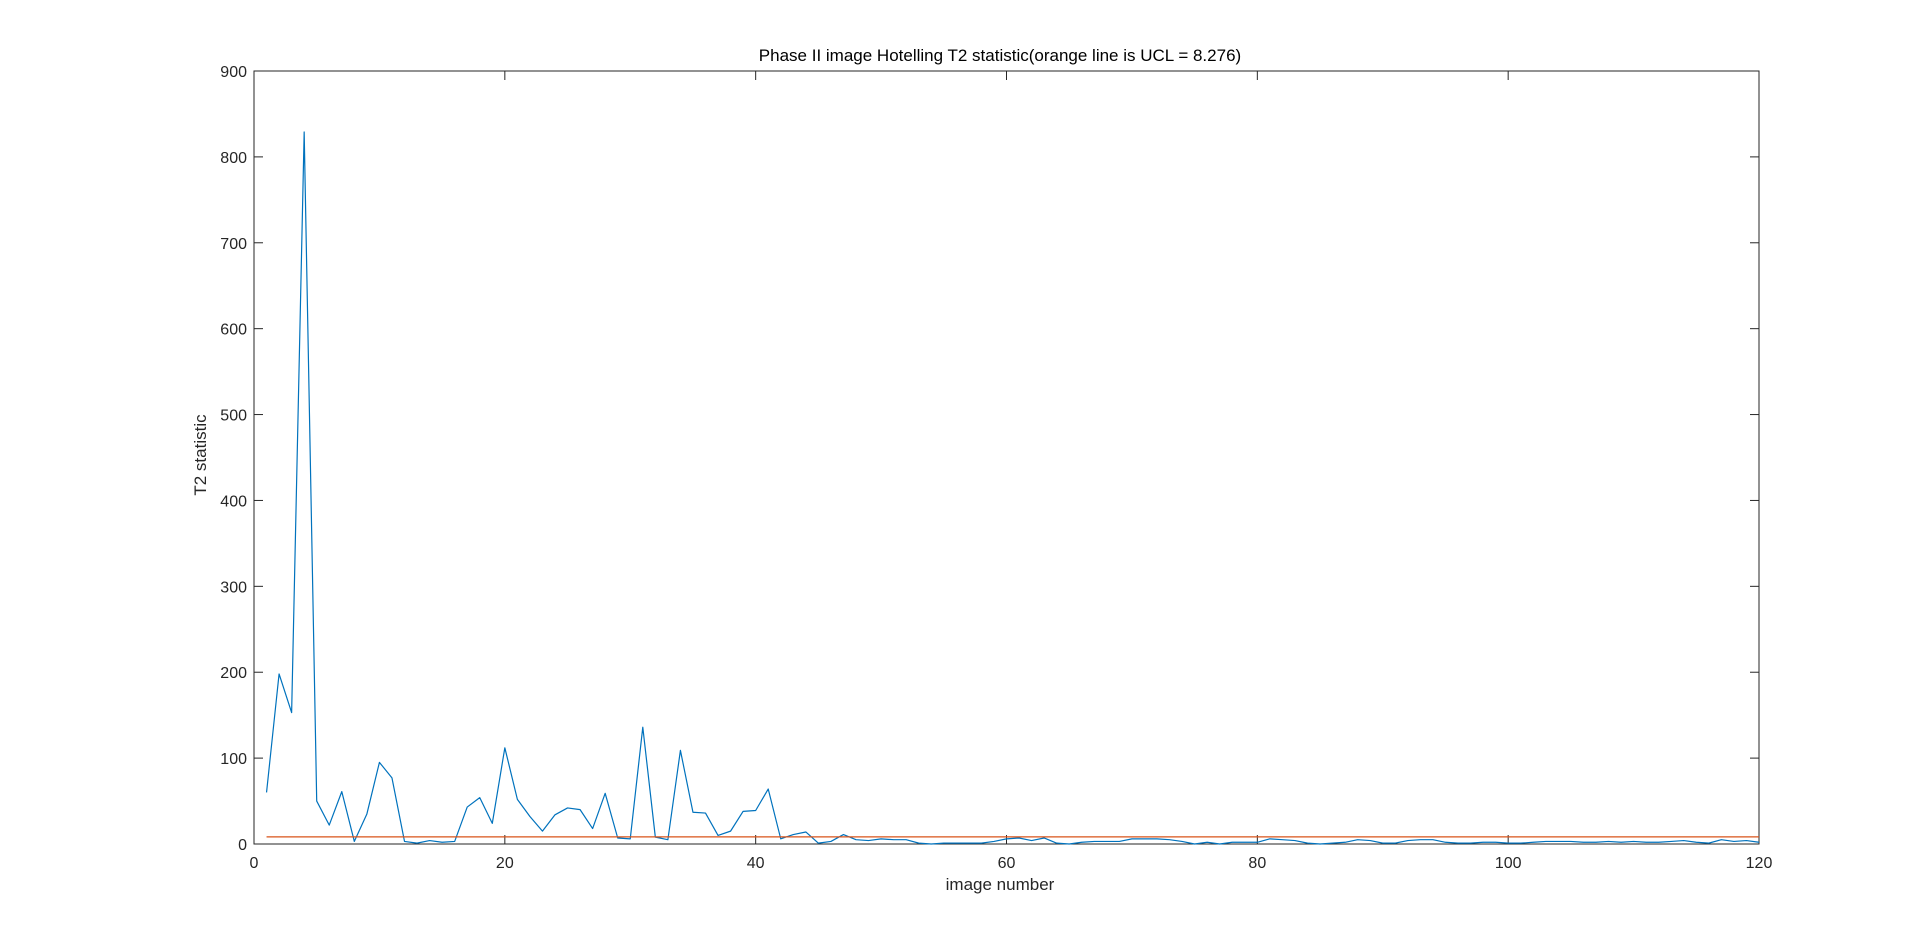 This screenshot has width=1920, height=937. Describe the element at coordinates (1508, 863) in the screenshot. I see `x-tick-label: 100` at that location.